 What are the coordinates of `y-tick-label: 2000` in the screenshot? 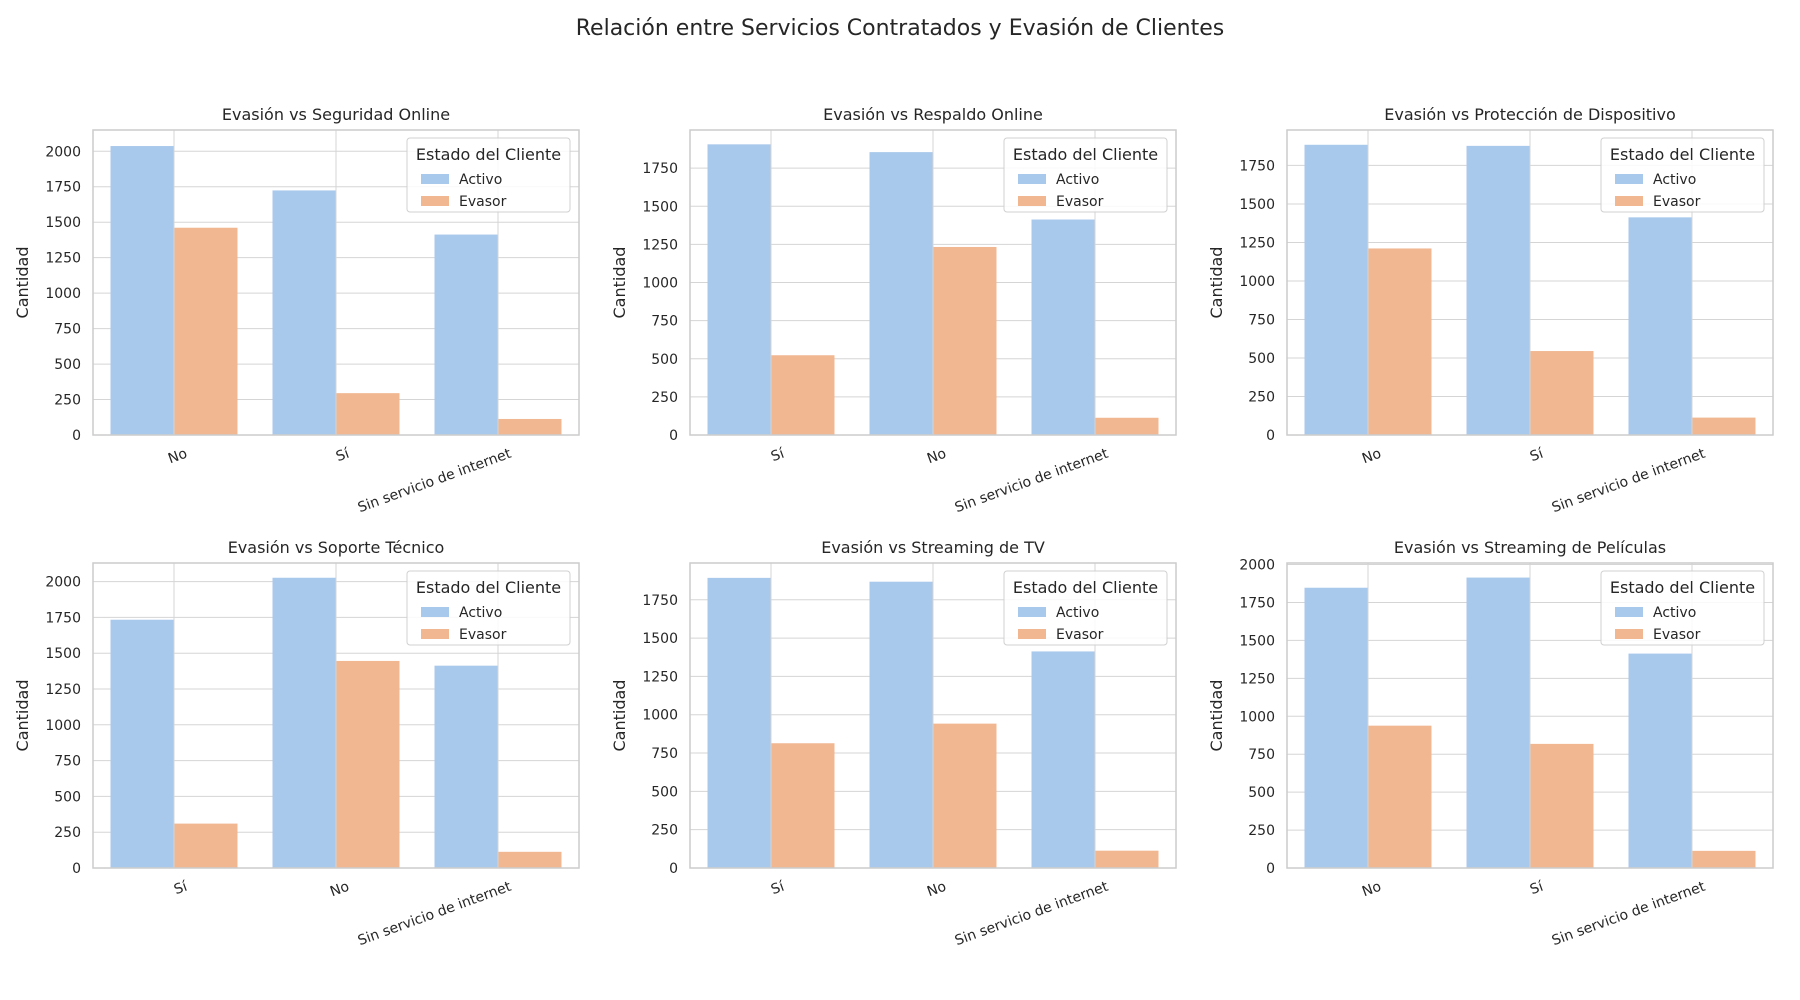 It's located at (63, 152).